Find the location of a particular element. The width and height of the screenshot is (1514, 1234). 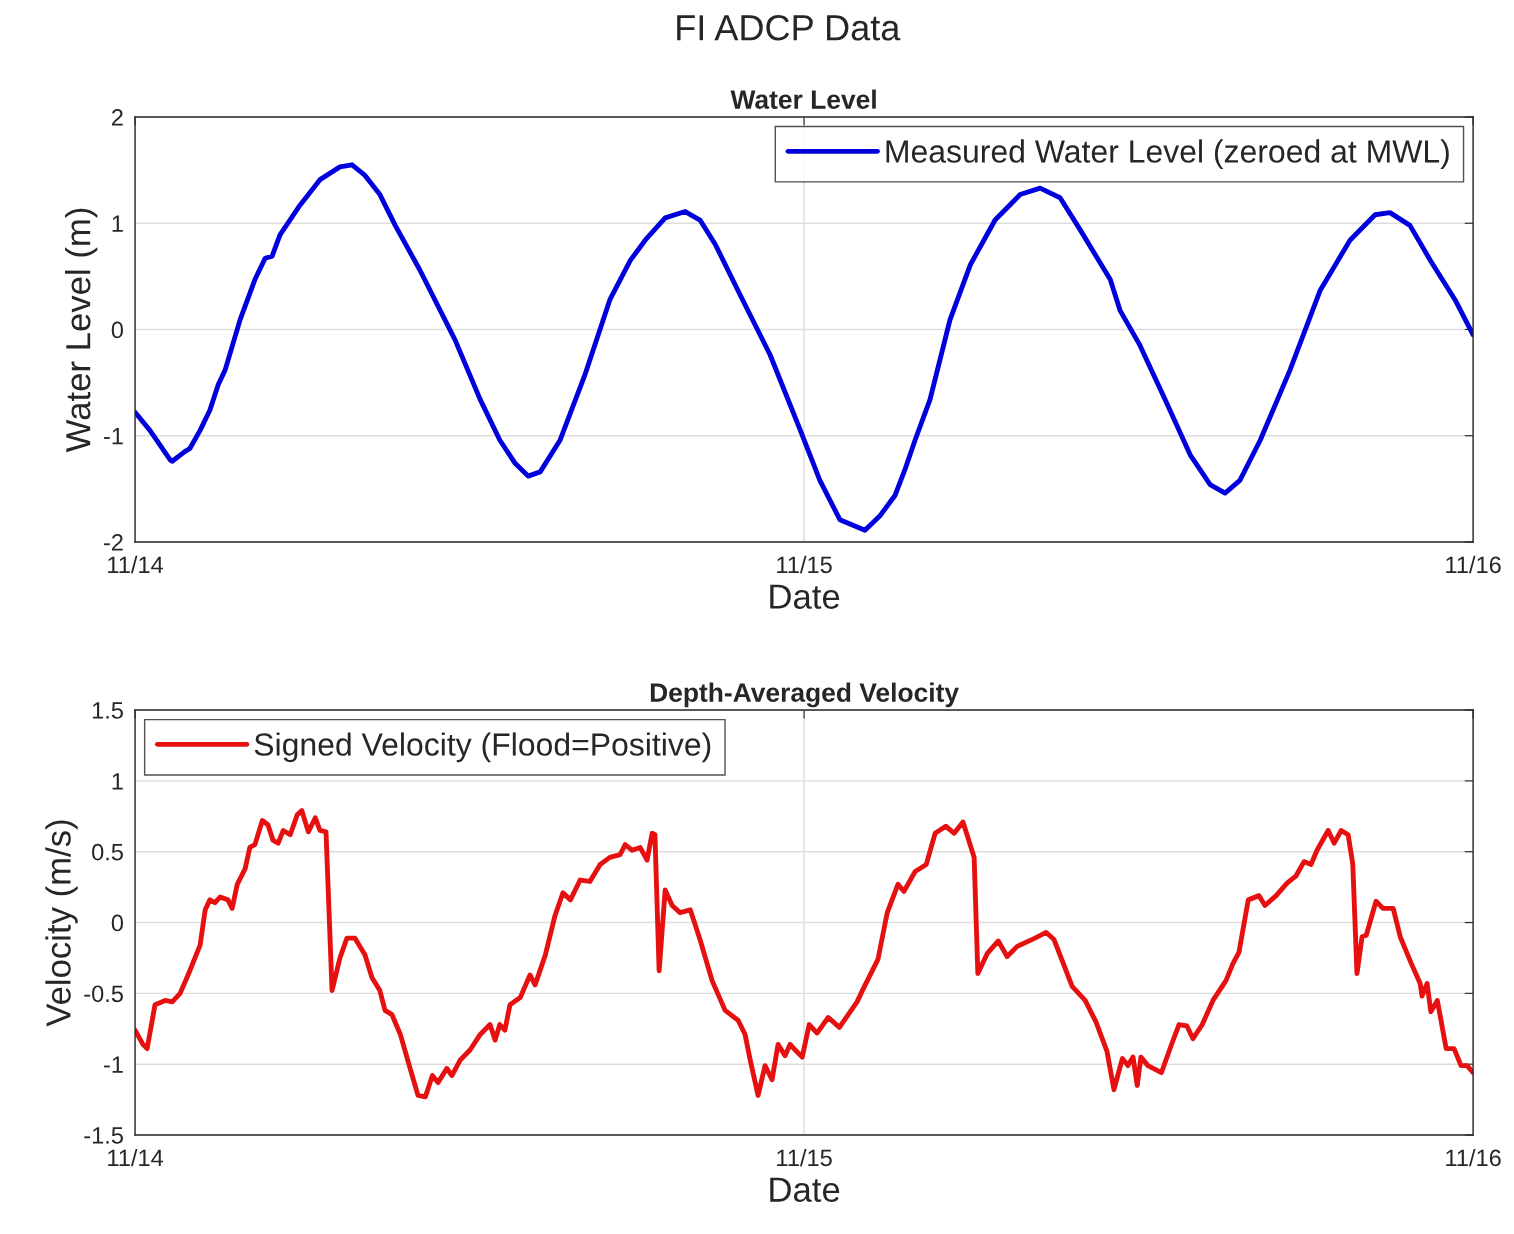

y-tick-label: 1.5 is located at coordinates (107, 710).